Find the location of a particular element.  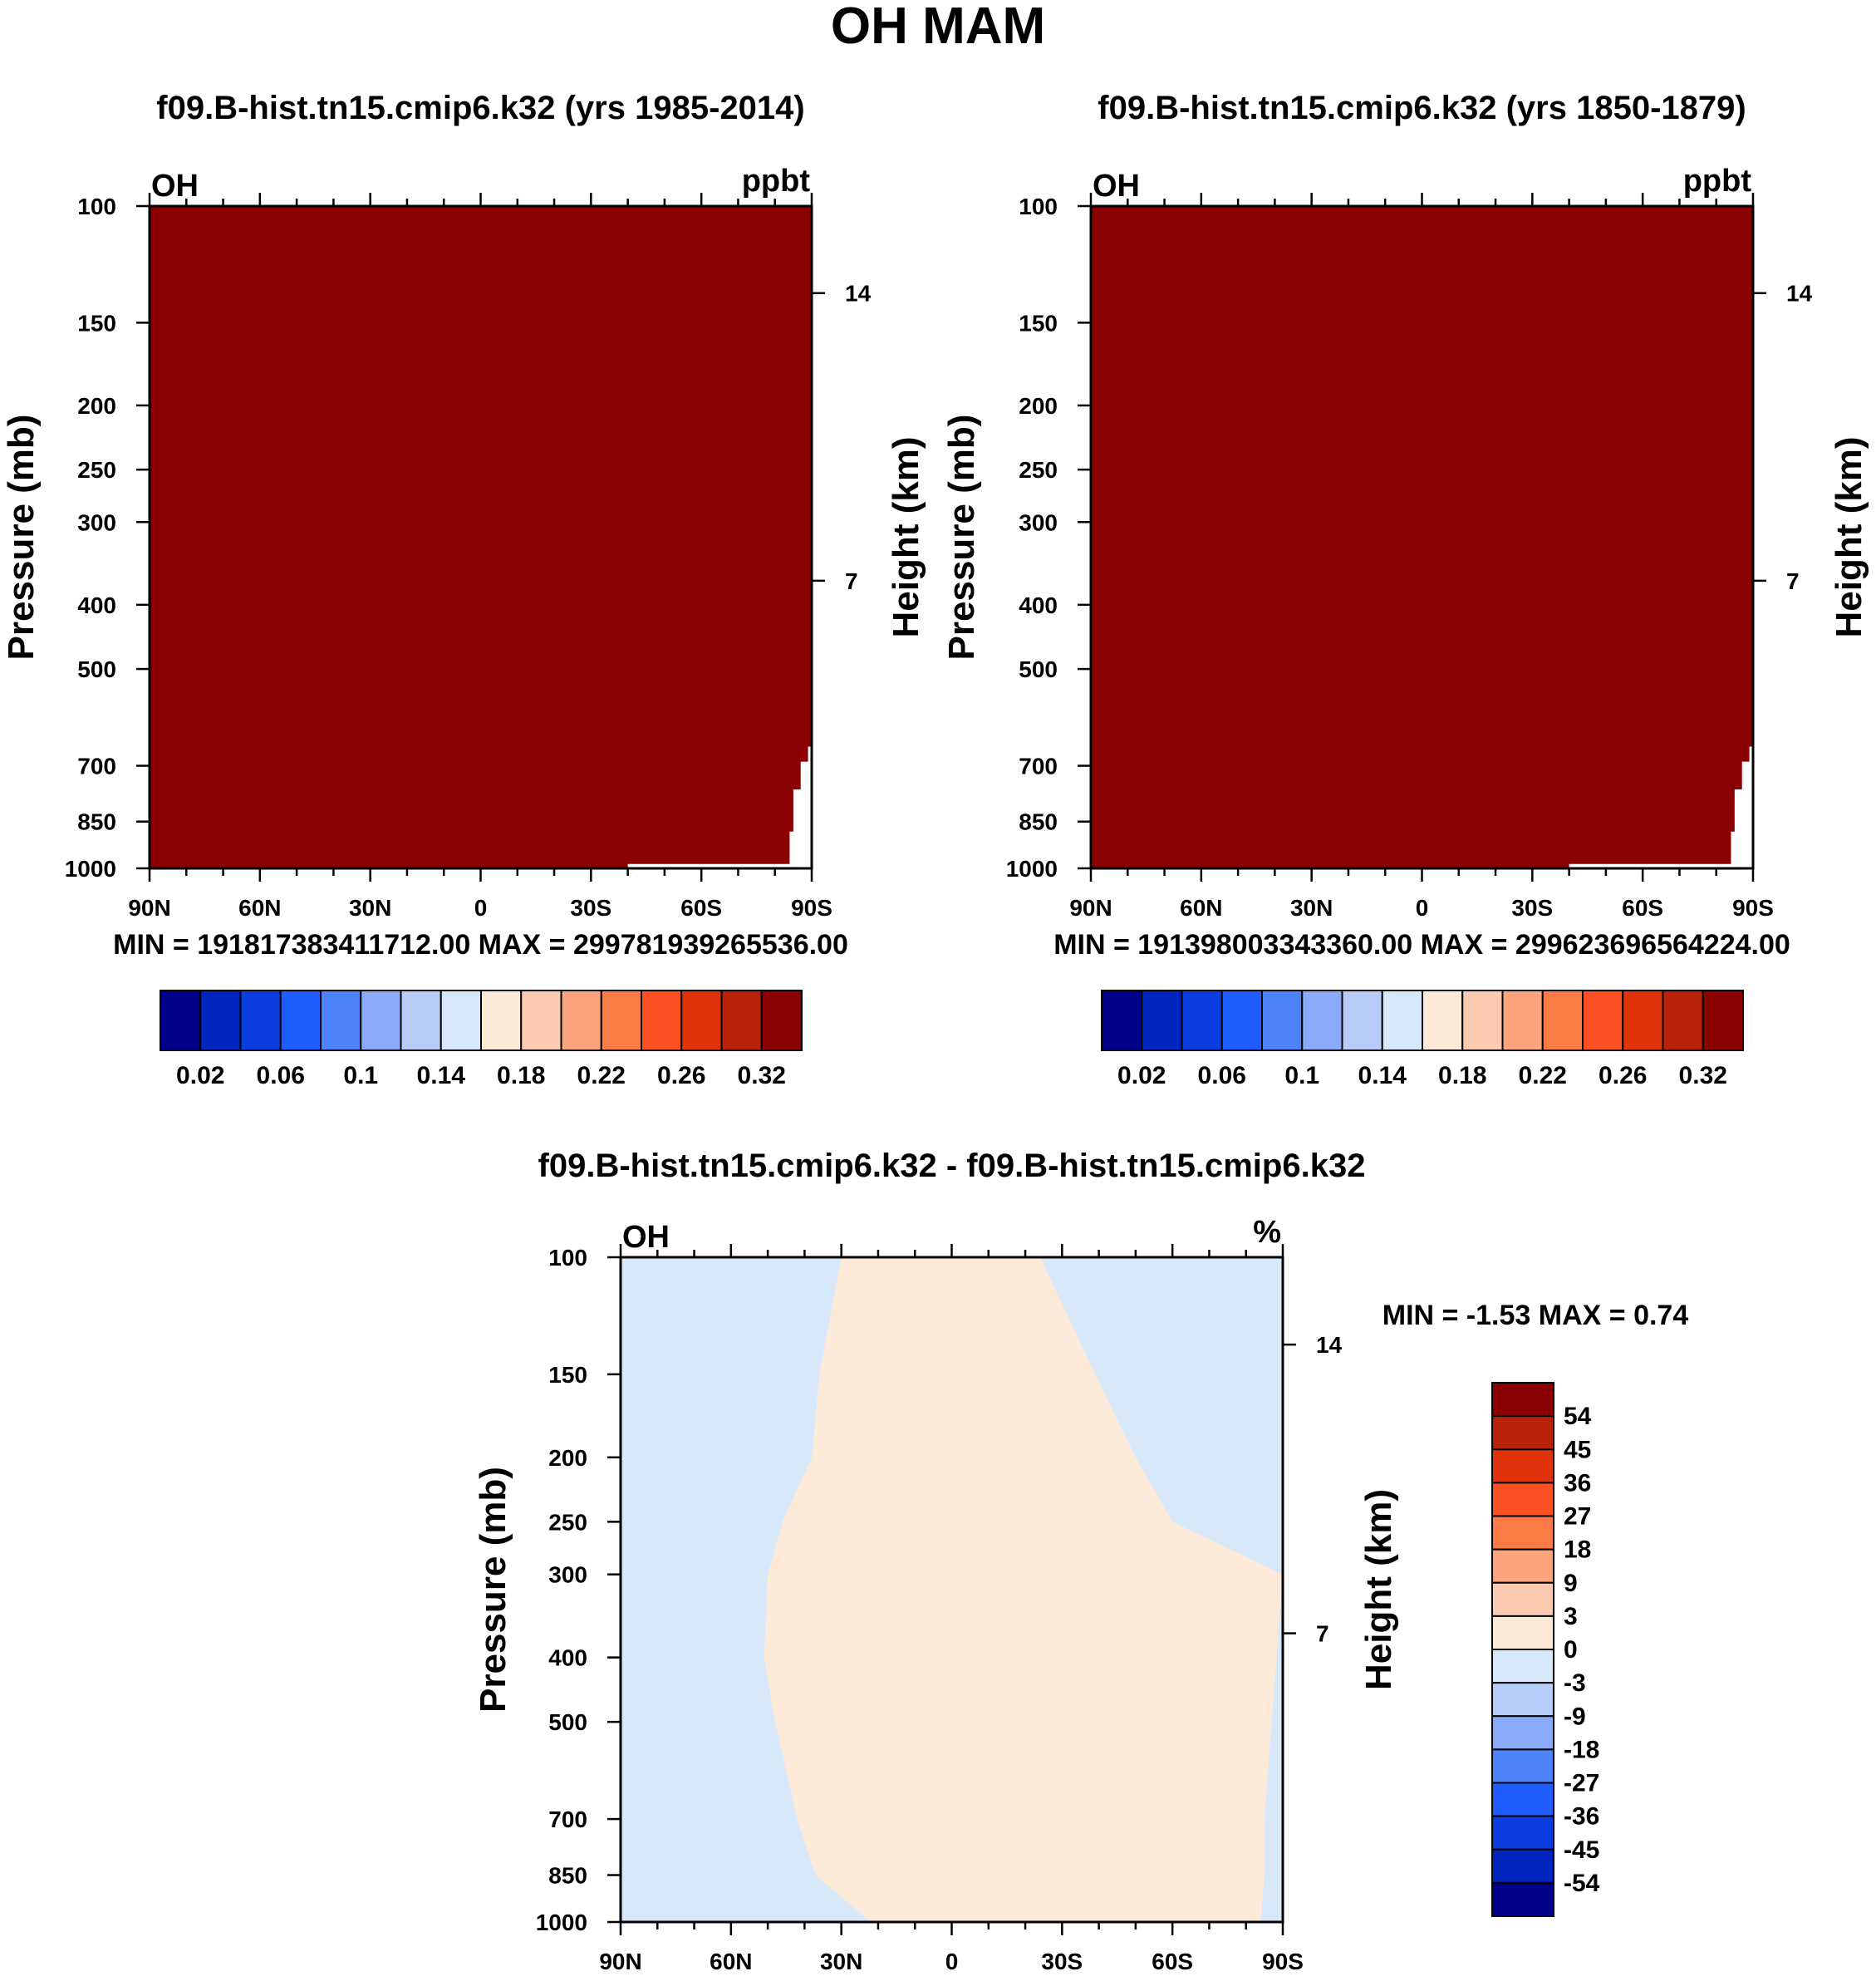

x-tick-label: 90S is located at coordinates (1753, 908).